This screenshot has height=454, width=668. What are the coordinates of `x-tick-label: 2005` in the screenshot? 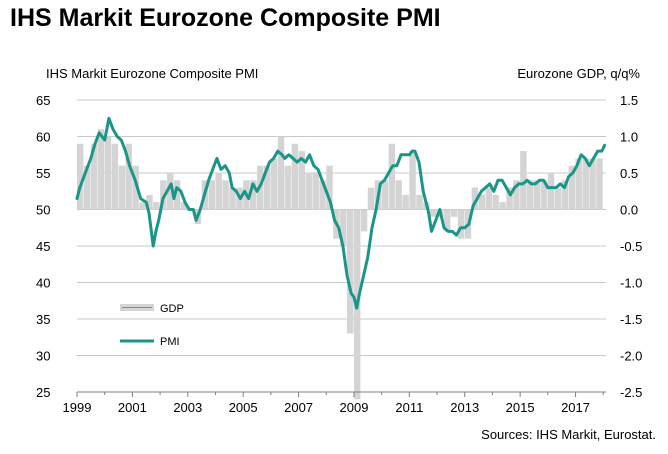 It's located at (243, 407).